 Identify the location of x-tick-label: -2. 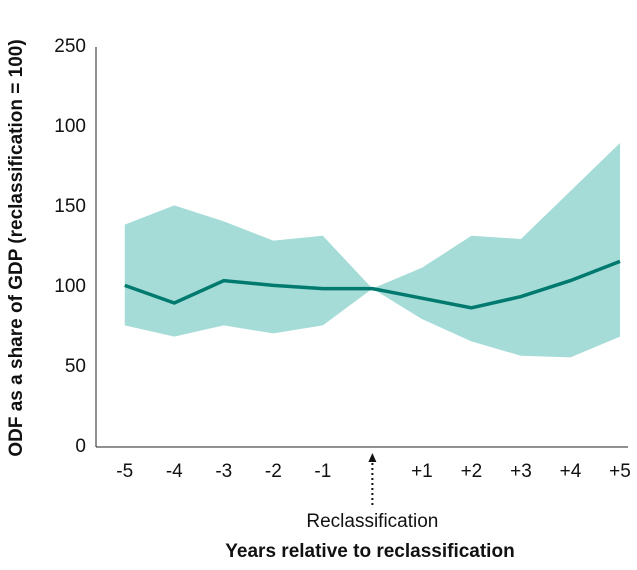
(273, 471).